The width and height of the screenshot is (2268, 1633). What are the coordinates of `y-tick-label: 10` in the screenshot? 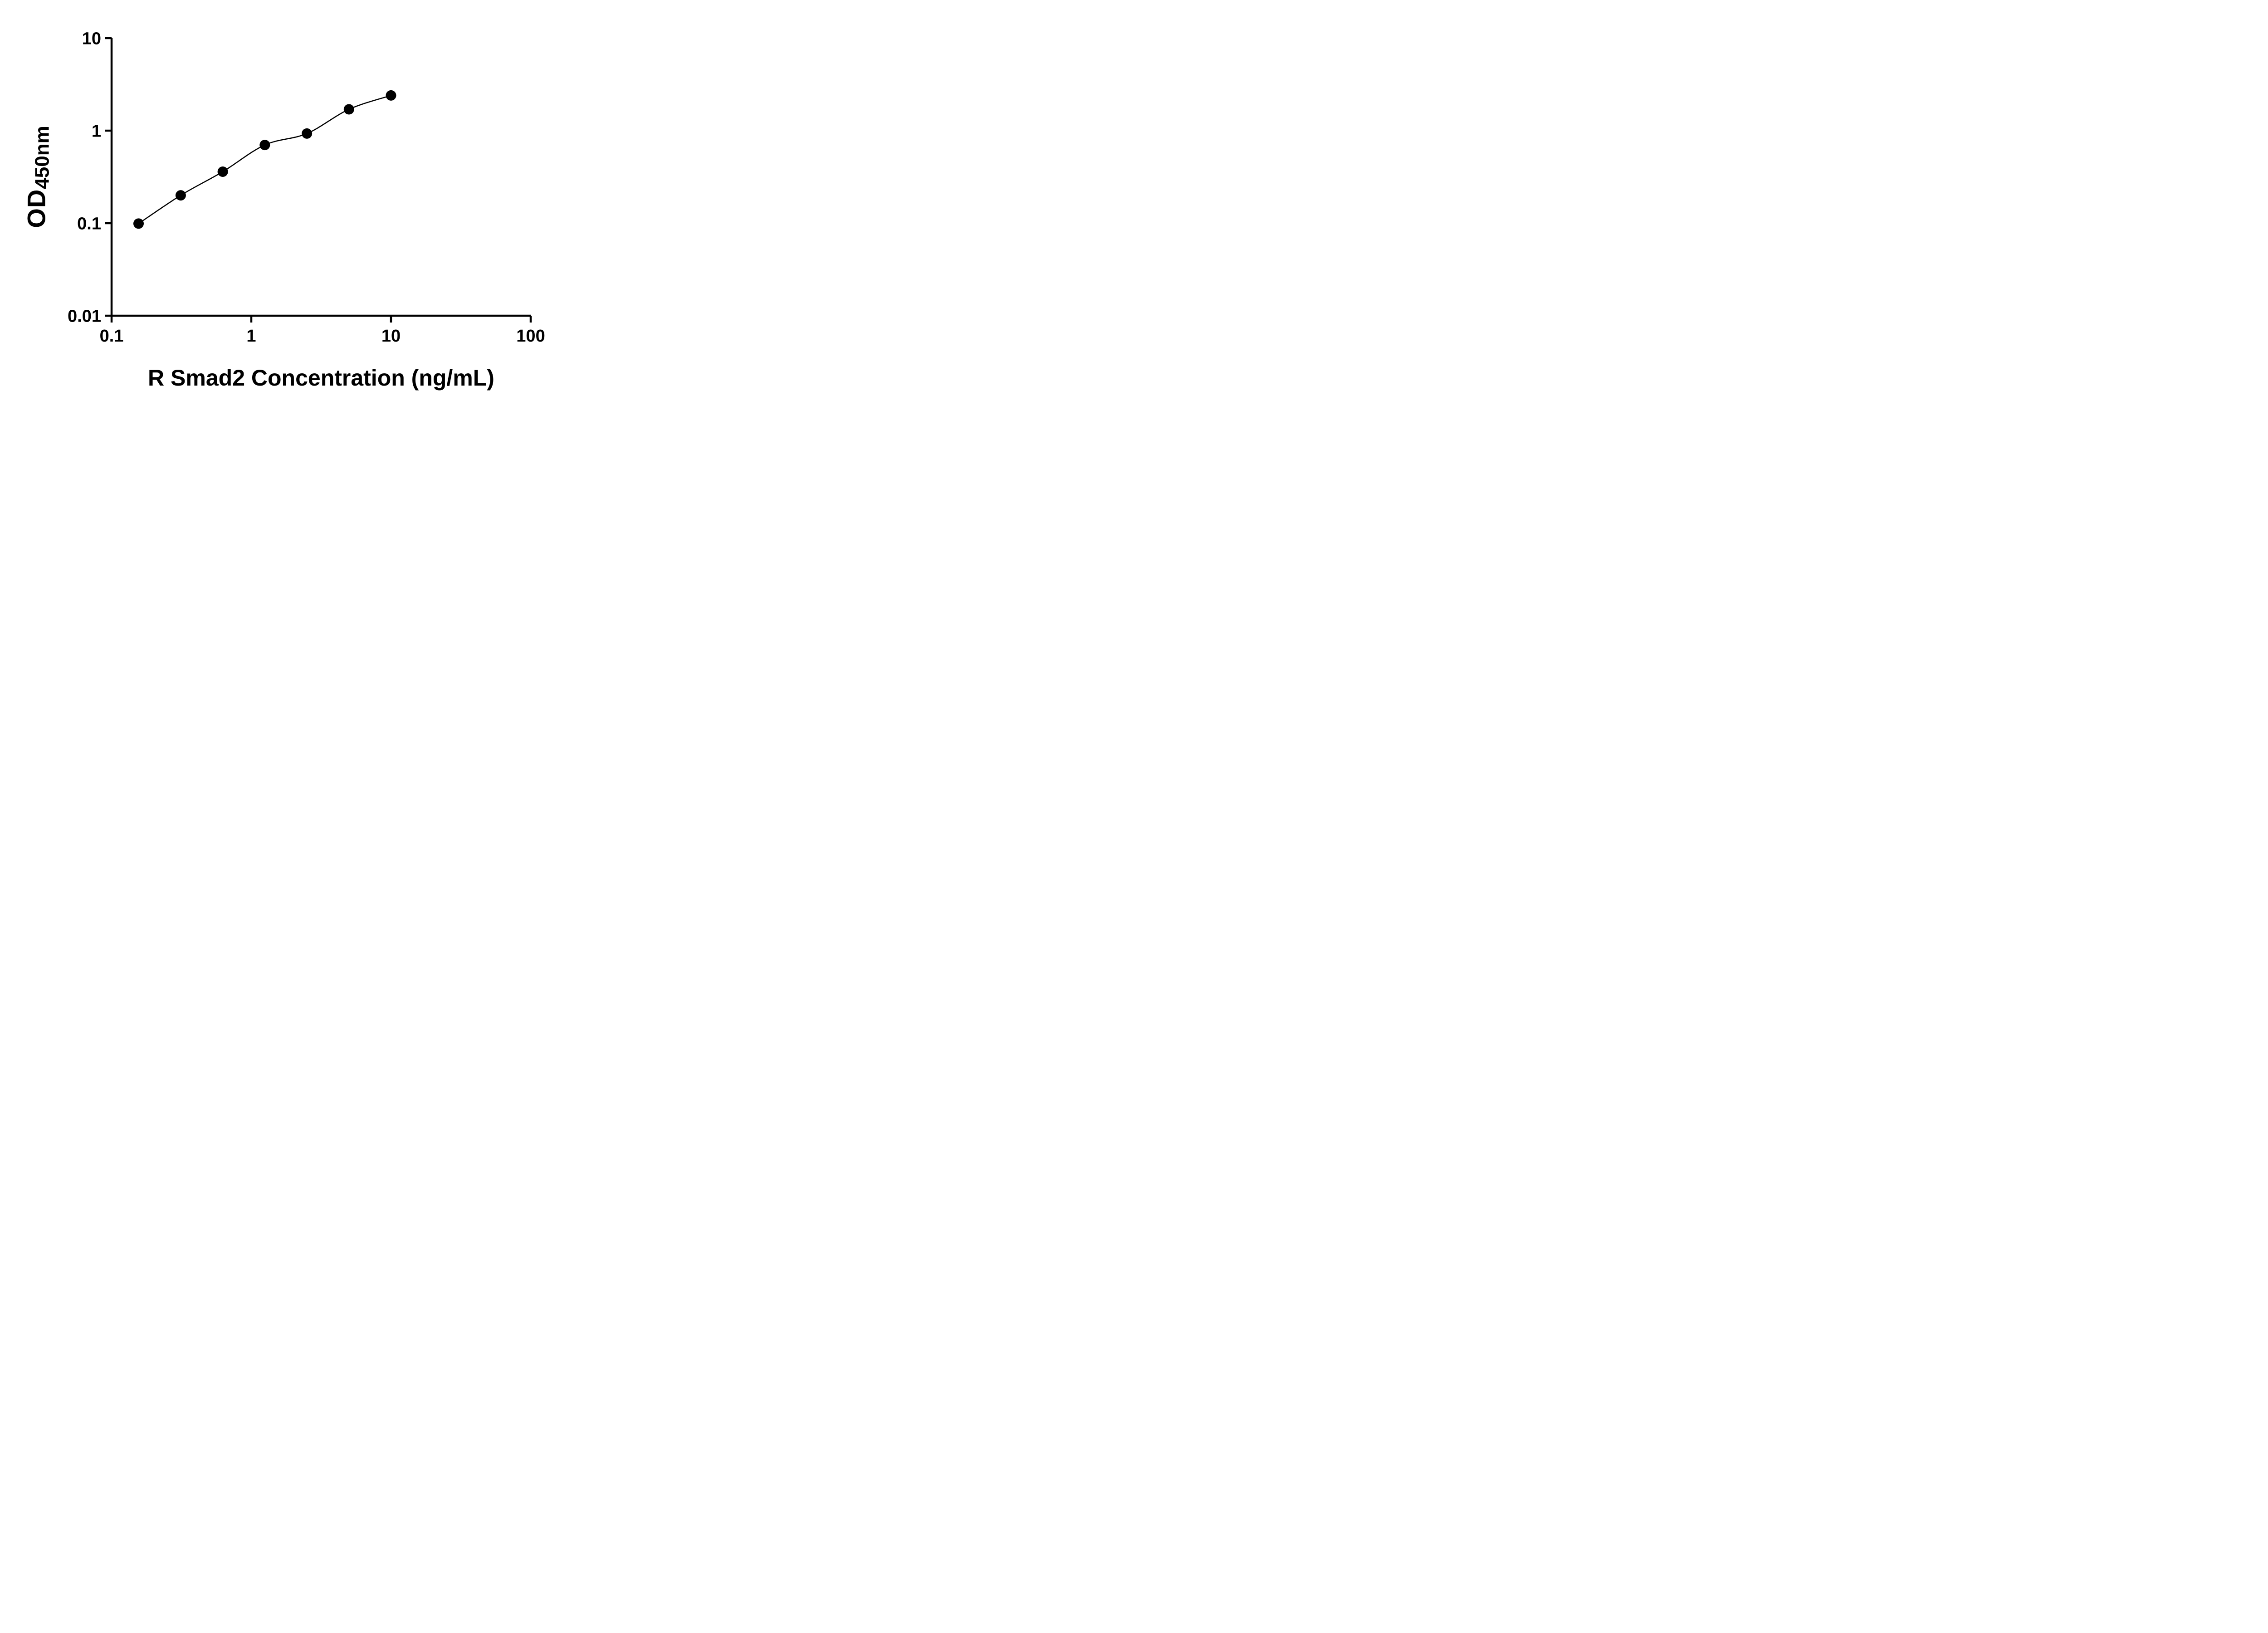 It's located at (92, 38).